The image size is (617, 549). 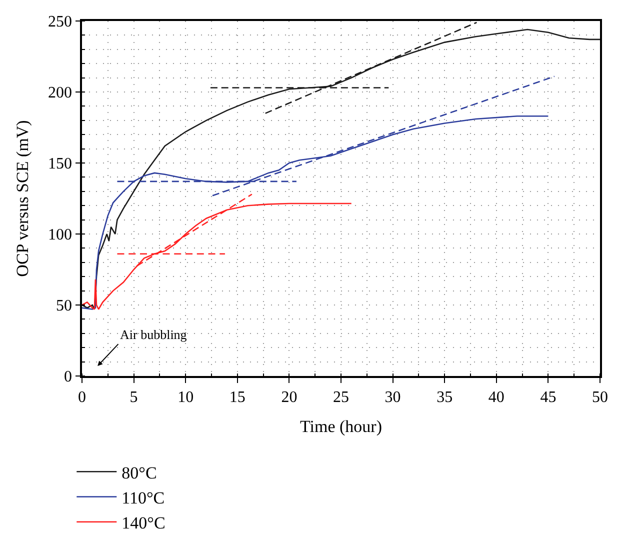 What do you see at coordinates (82, 397) in the screenshot?
I see `x-tick-label: 0` at bounding box center [82, 397].